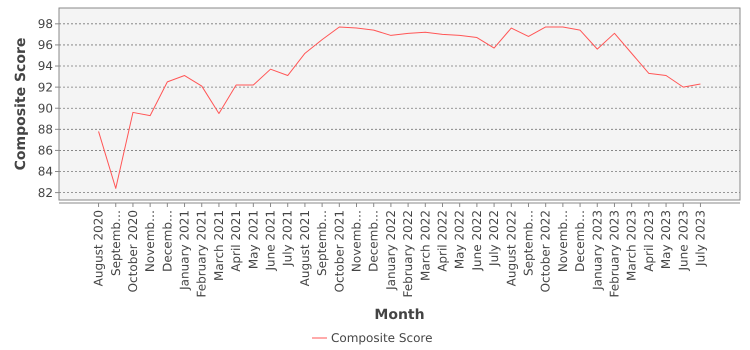 This screenshot has width=750, height=350. What do you see at coordinates (597, 250) in the screenshot?
I see `x-tick-label: January 2023` at bounding box center [597, 250].